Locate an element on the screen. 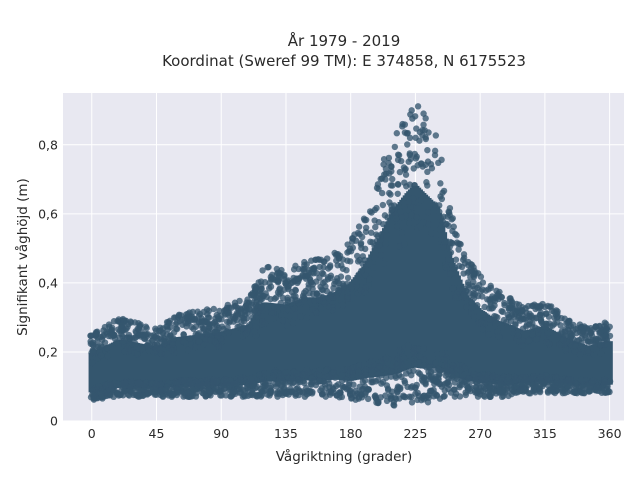 The image size is (640, 480). x-axis-label: Vågriktning (grader) is located at coordinates (344, 456).